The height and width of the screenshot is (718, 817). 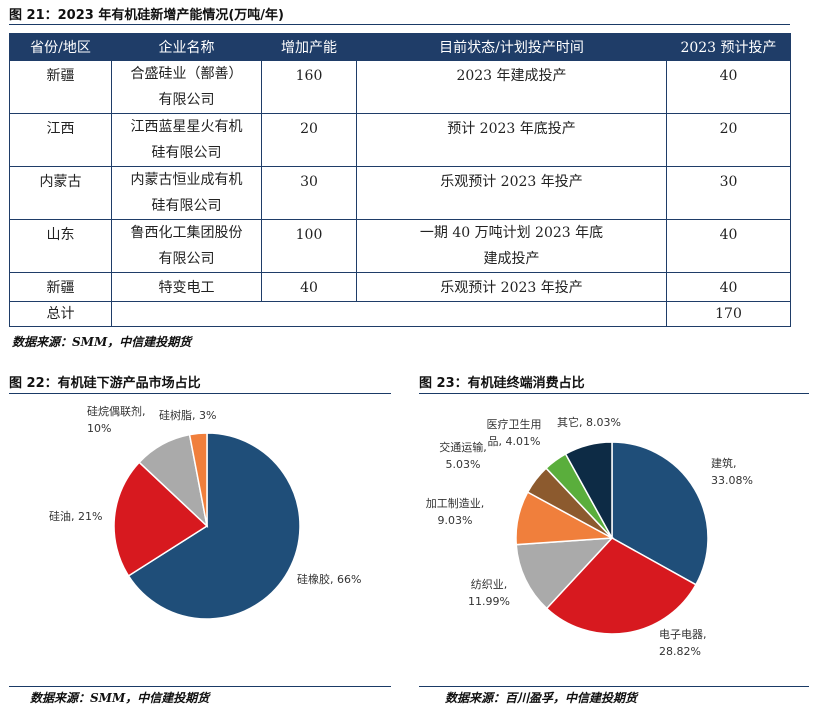 What do you see at coordinates (511, 87) in the screenshot?
I see `cell-status: 2023 年建成投产` at bounding box center [511, 87].